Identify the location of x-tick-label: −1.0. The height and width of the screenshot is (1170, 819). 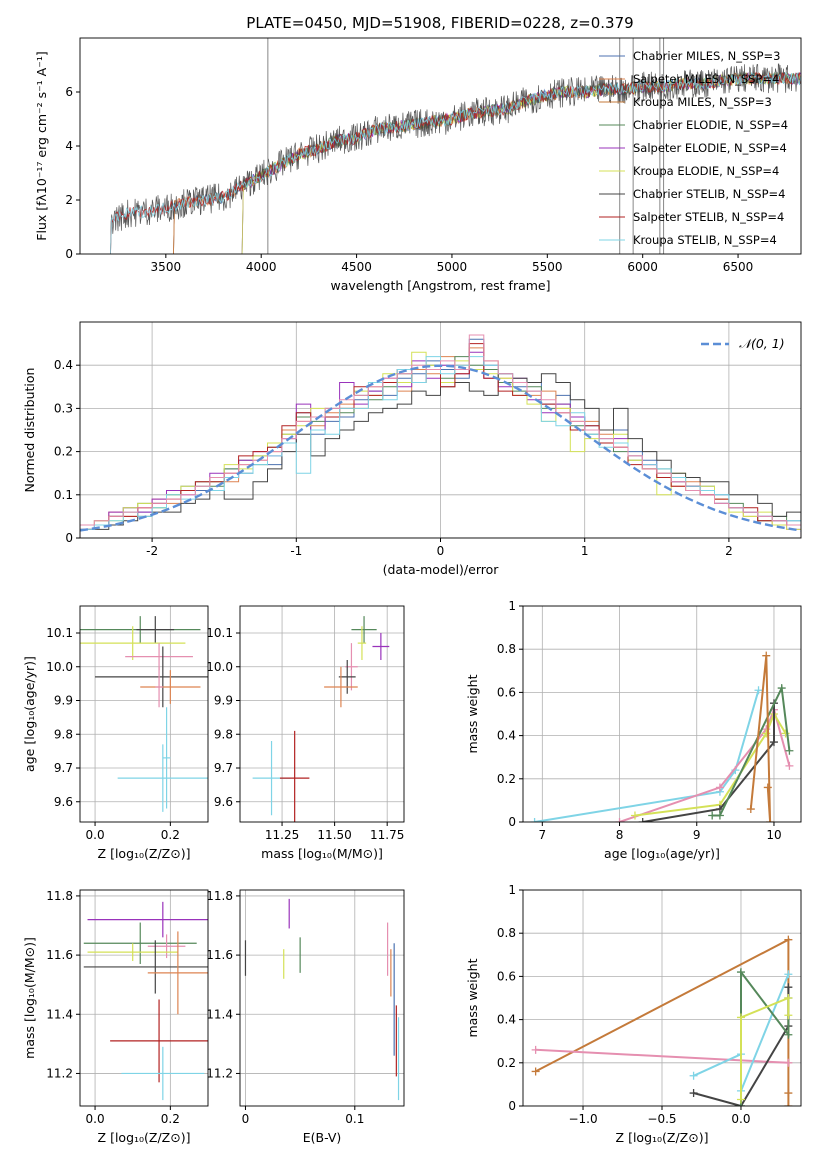
(582, 1119).